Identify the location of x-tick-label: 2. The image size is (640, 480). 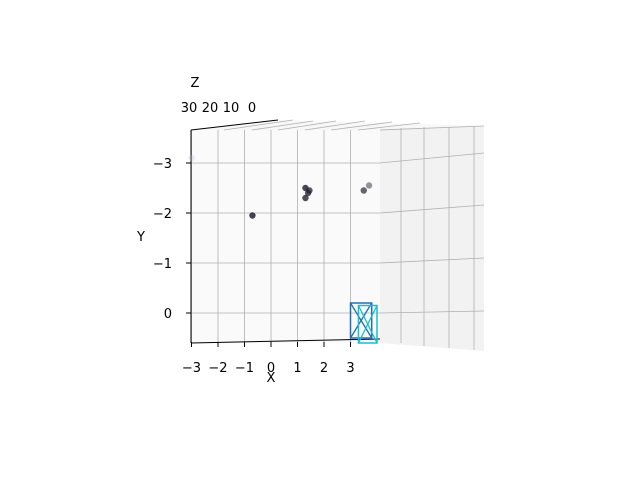
(324, 368).